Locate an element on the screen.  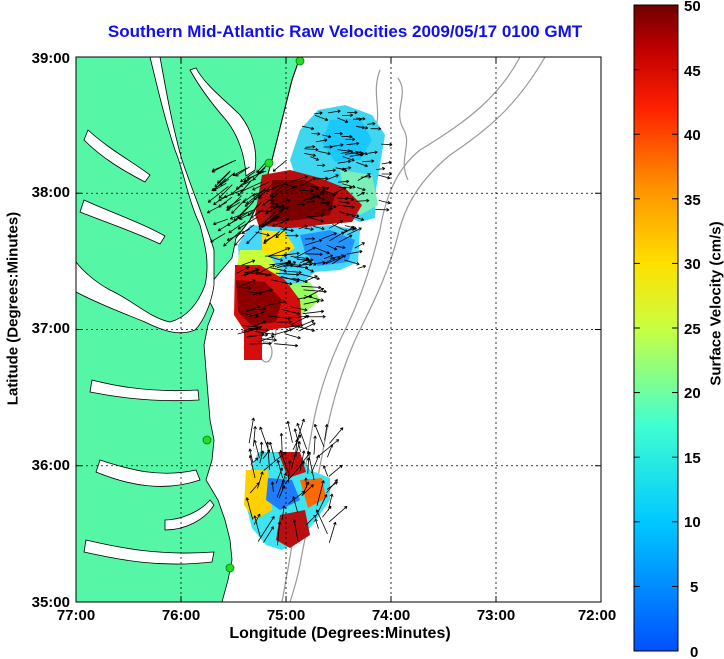
colorbar-tick-label: 50 is located at coordinates (692, 7).